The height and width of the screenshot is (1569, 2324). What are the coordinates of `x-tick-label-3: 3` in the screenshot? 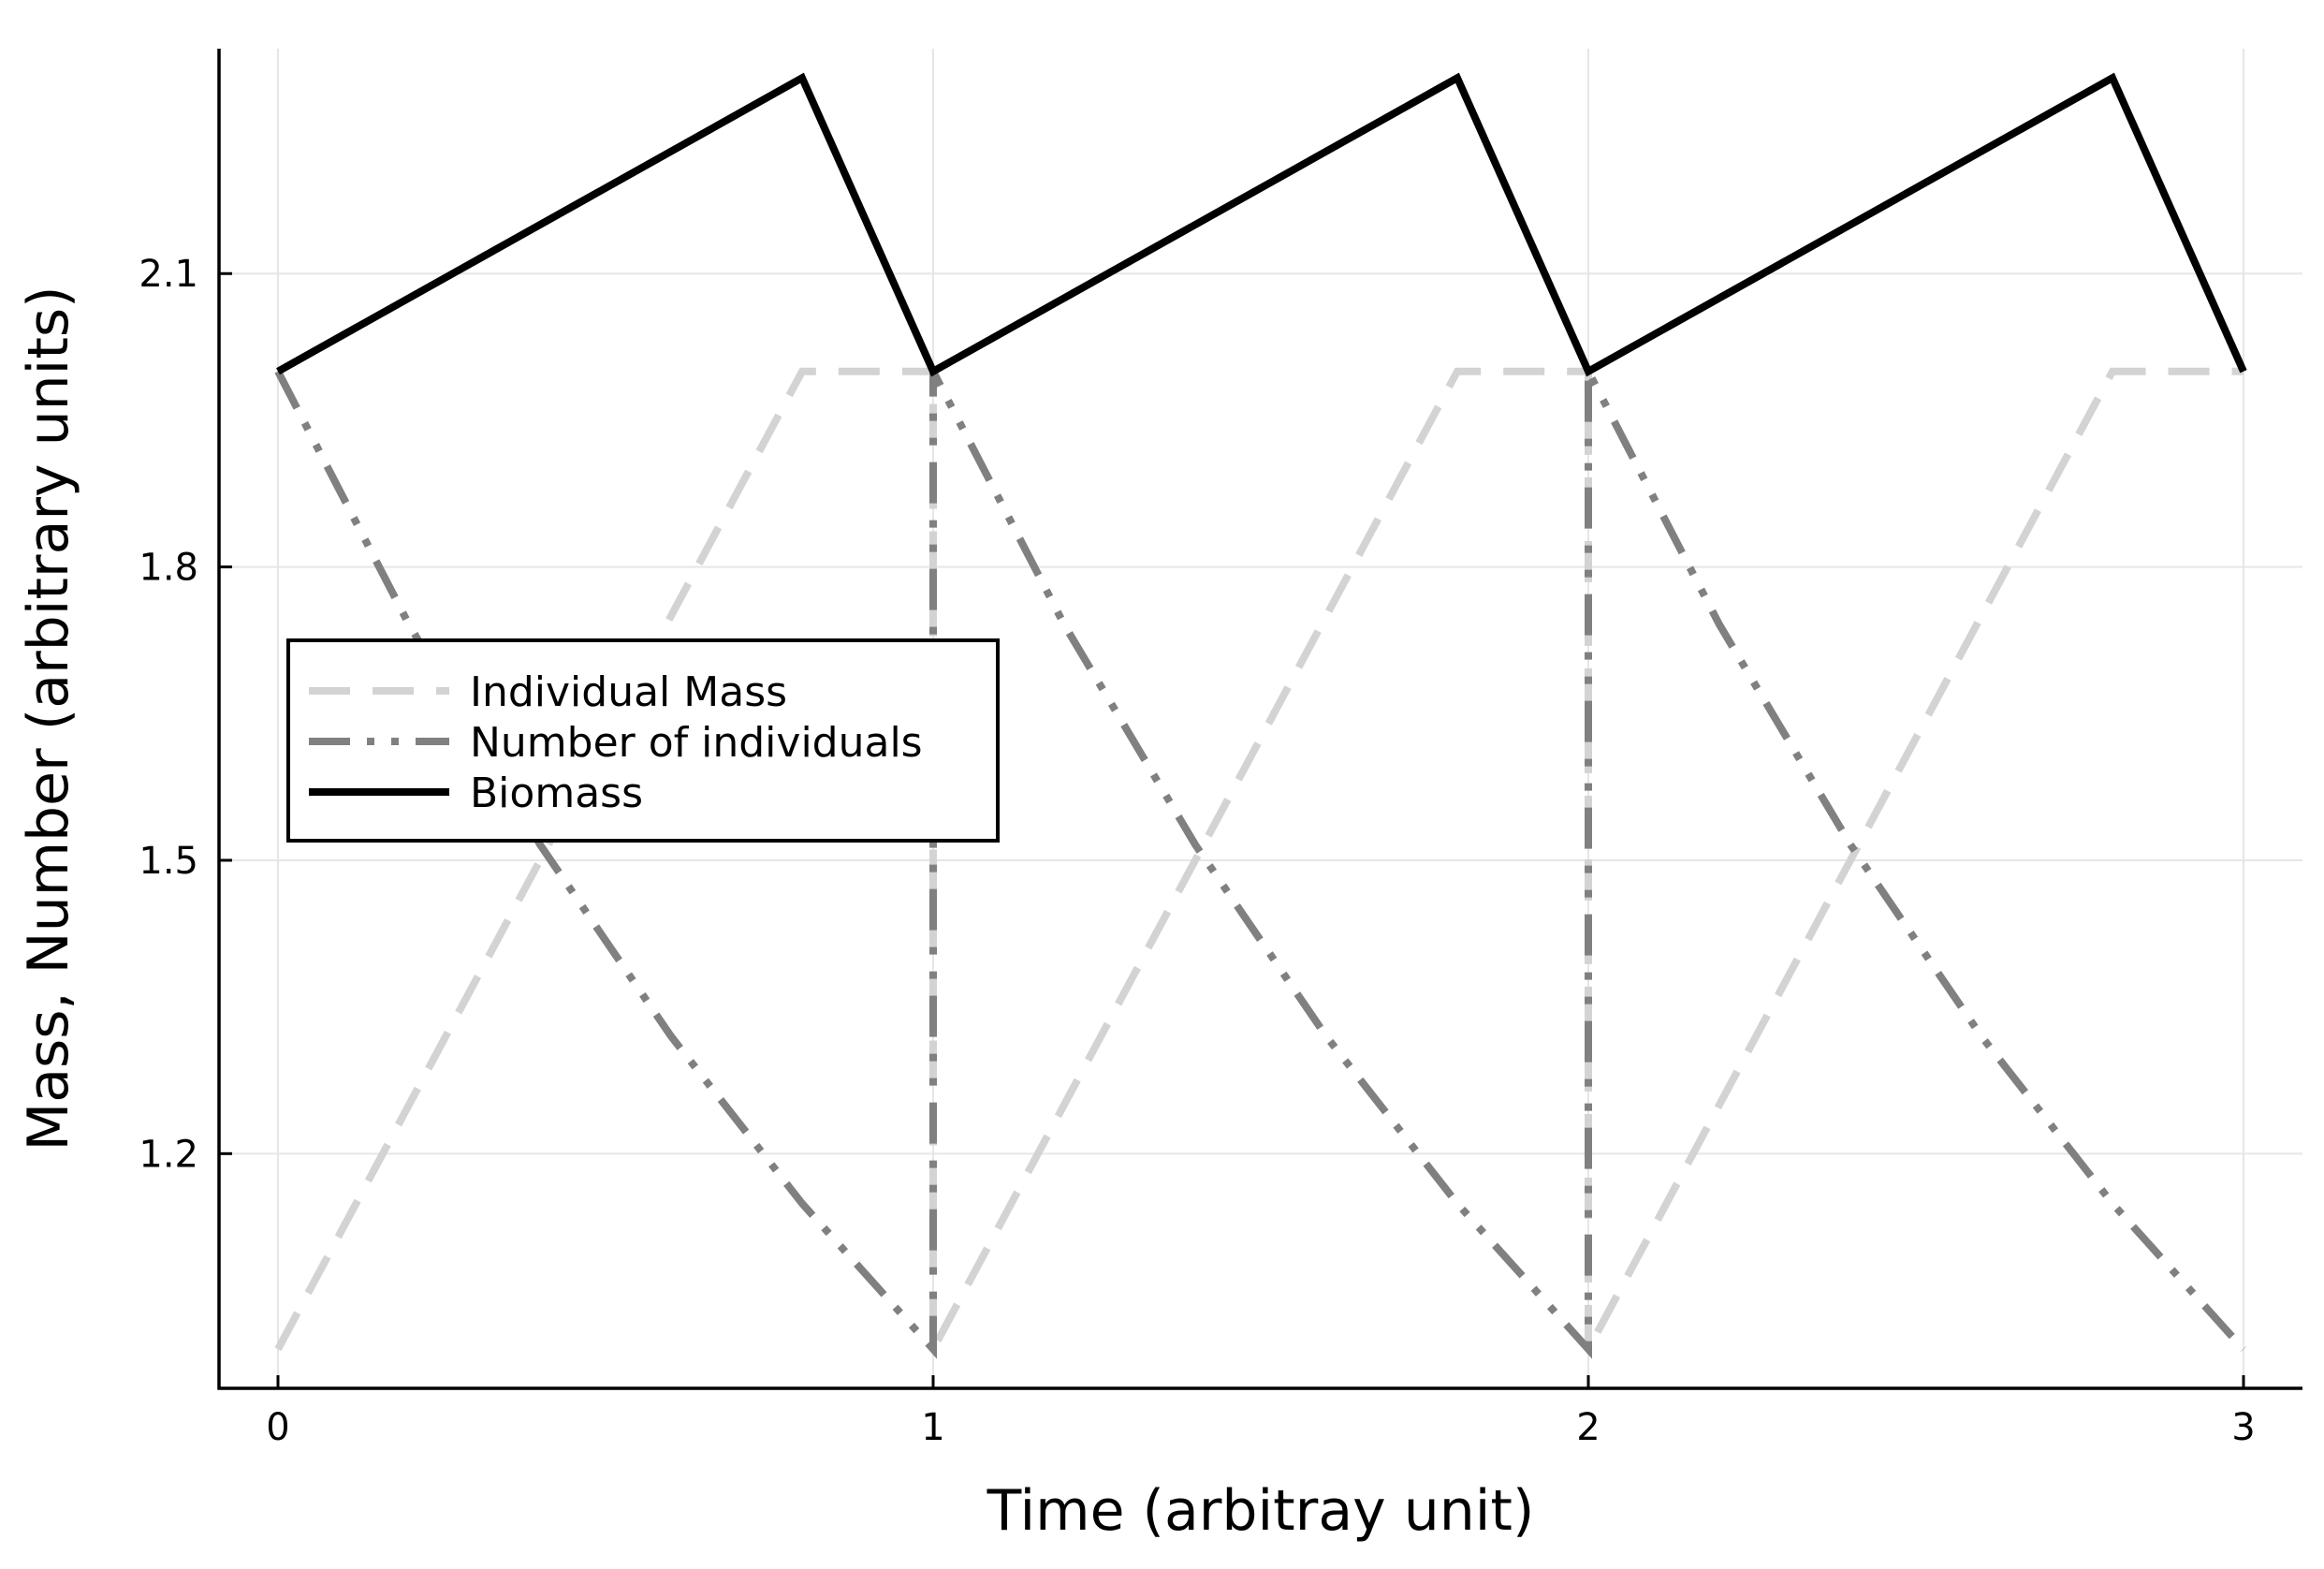 It's located at (2243, 1427).